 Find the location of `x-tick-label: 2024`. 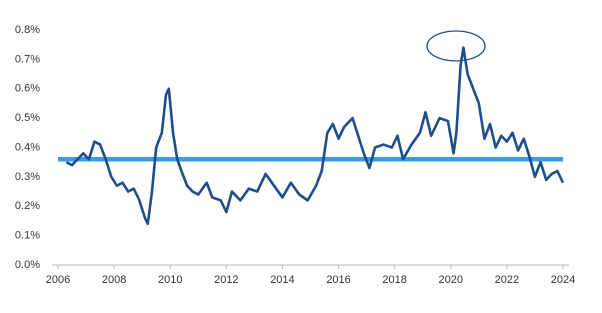

x-tick-label: 2024 is located at coordinates (563, 280).